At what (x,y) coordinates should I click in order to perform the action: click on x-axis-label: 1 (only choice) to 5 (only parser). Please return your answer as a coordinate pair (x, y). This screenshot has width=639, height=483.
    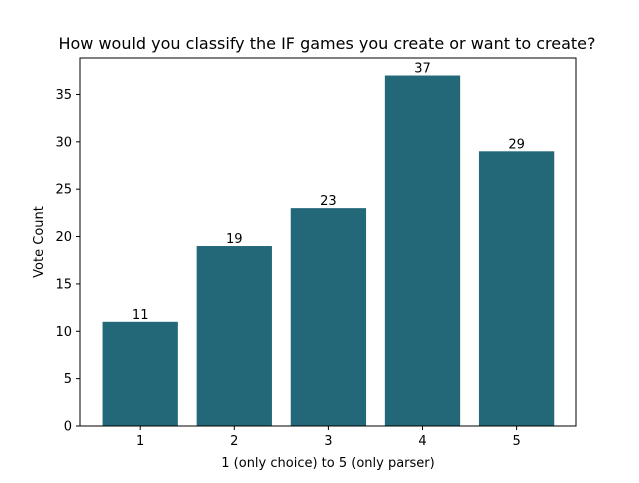
    Looking at the image, I should click on (327, 463).